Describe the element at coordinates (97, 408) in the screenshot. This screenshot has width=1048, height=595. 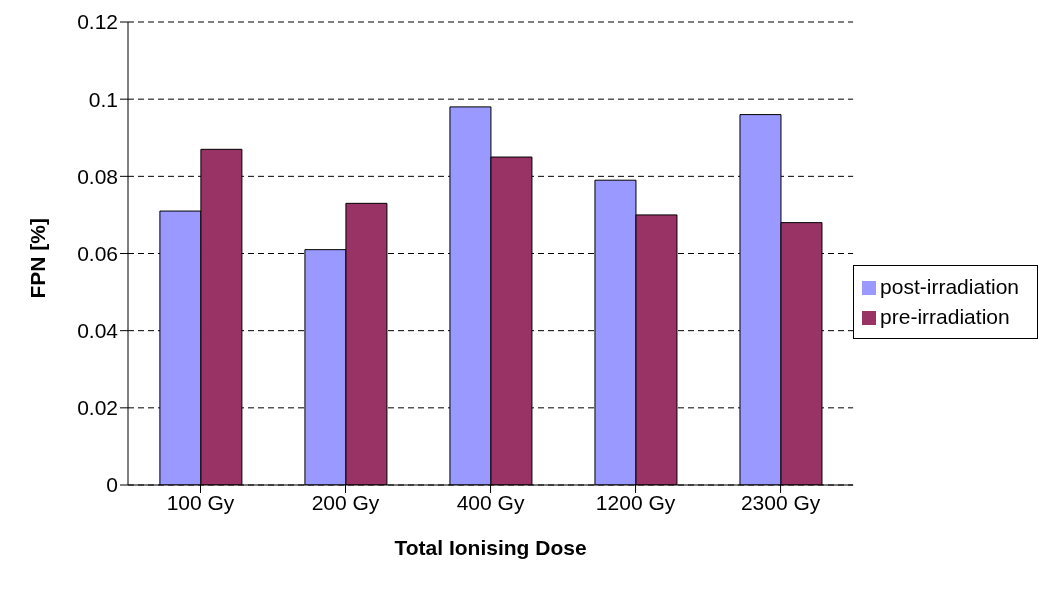
I see `y-tick-label: 0.02` at that location.